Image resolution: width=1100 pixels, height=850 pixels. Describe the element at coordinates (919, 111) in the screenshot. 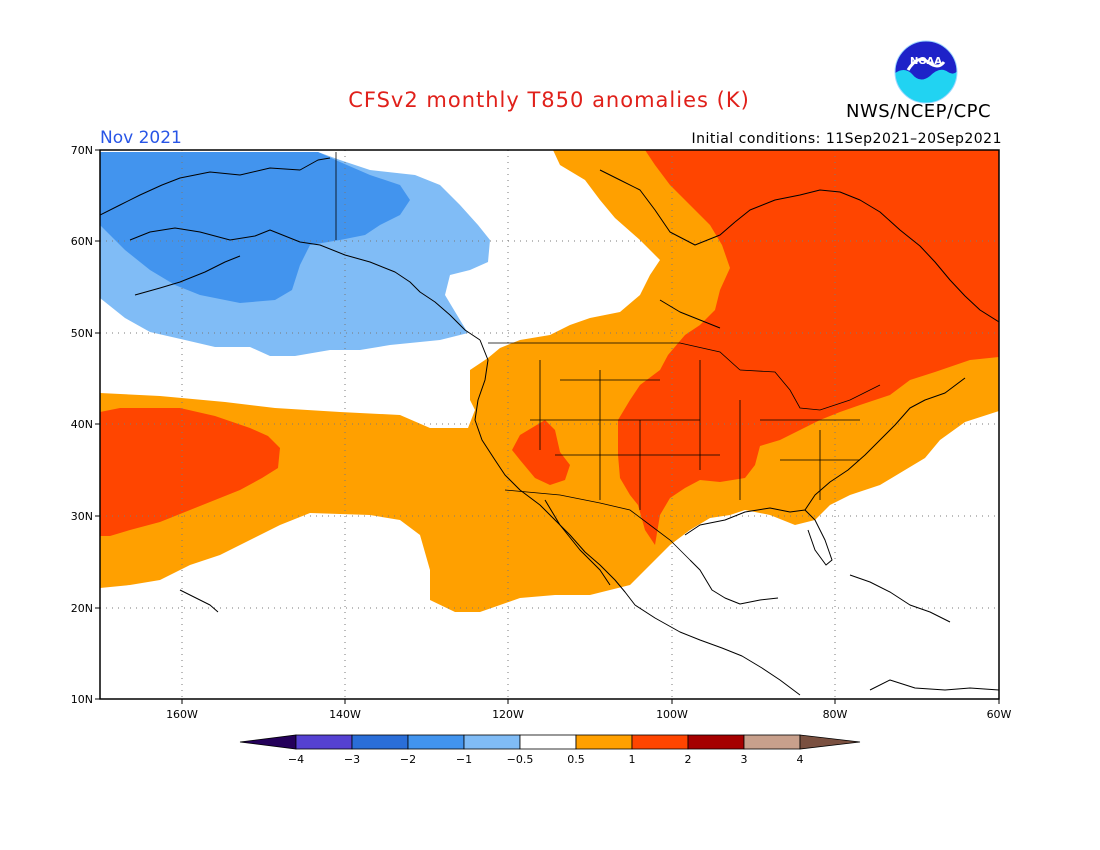

I see `agency-label: NWS/NCEP/CPC` at that location.